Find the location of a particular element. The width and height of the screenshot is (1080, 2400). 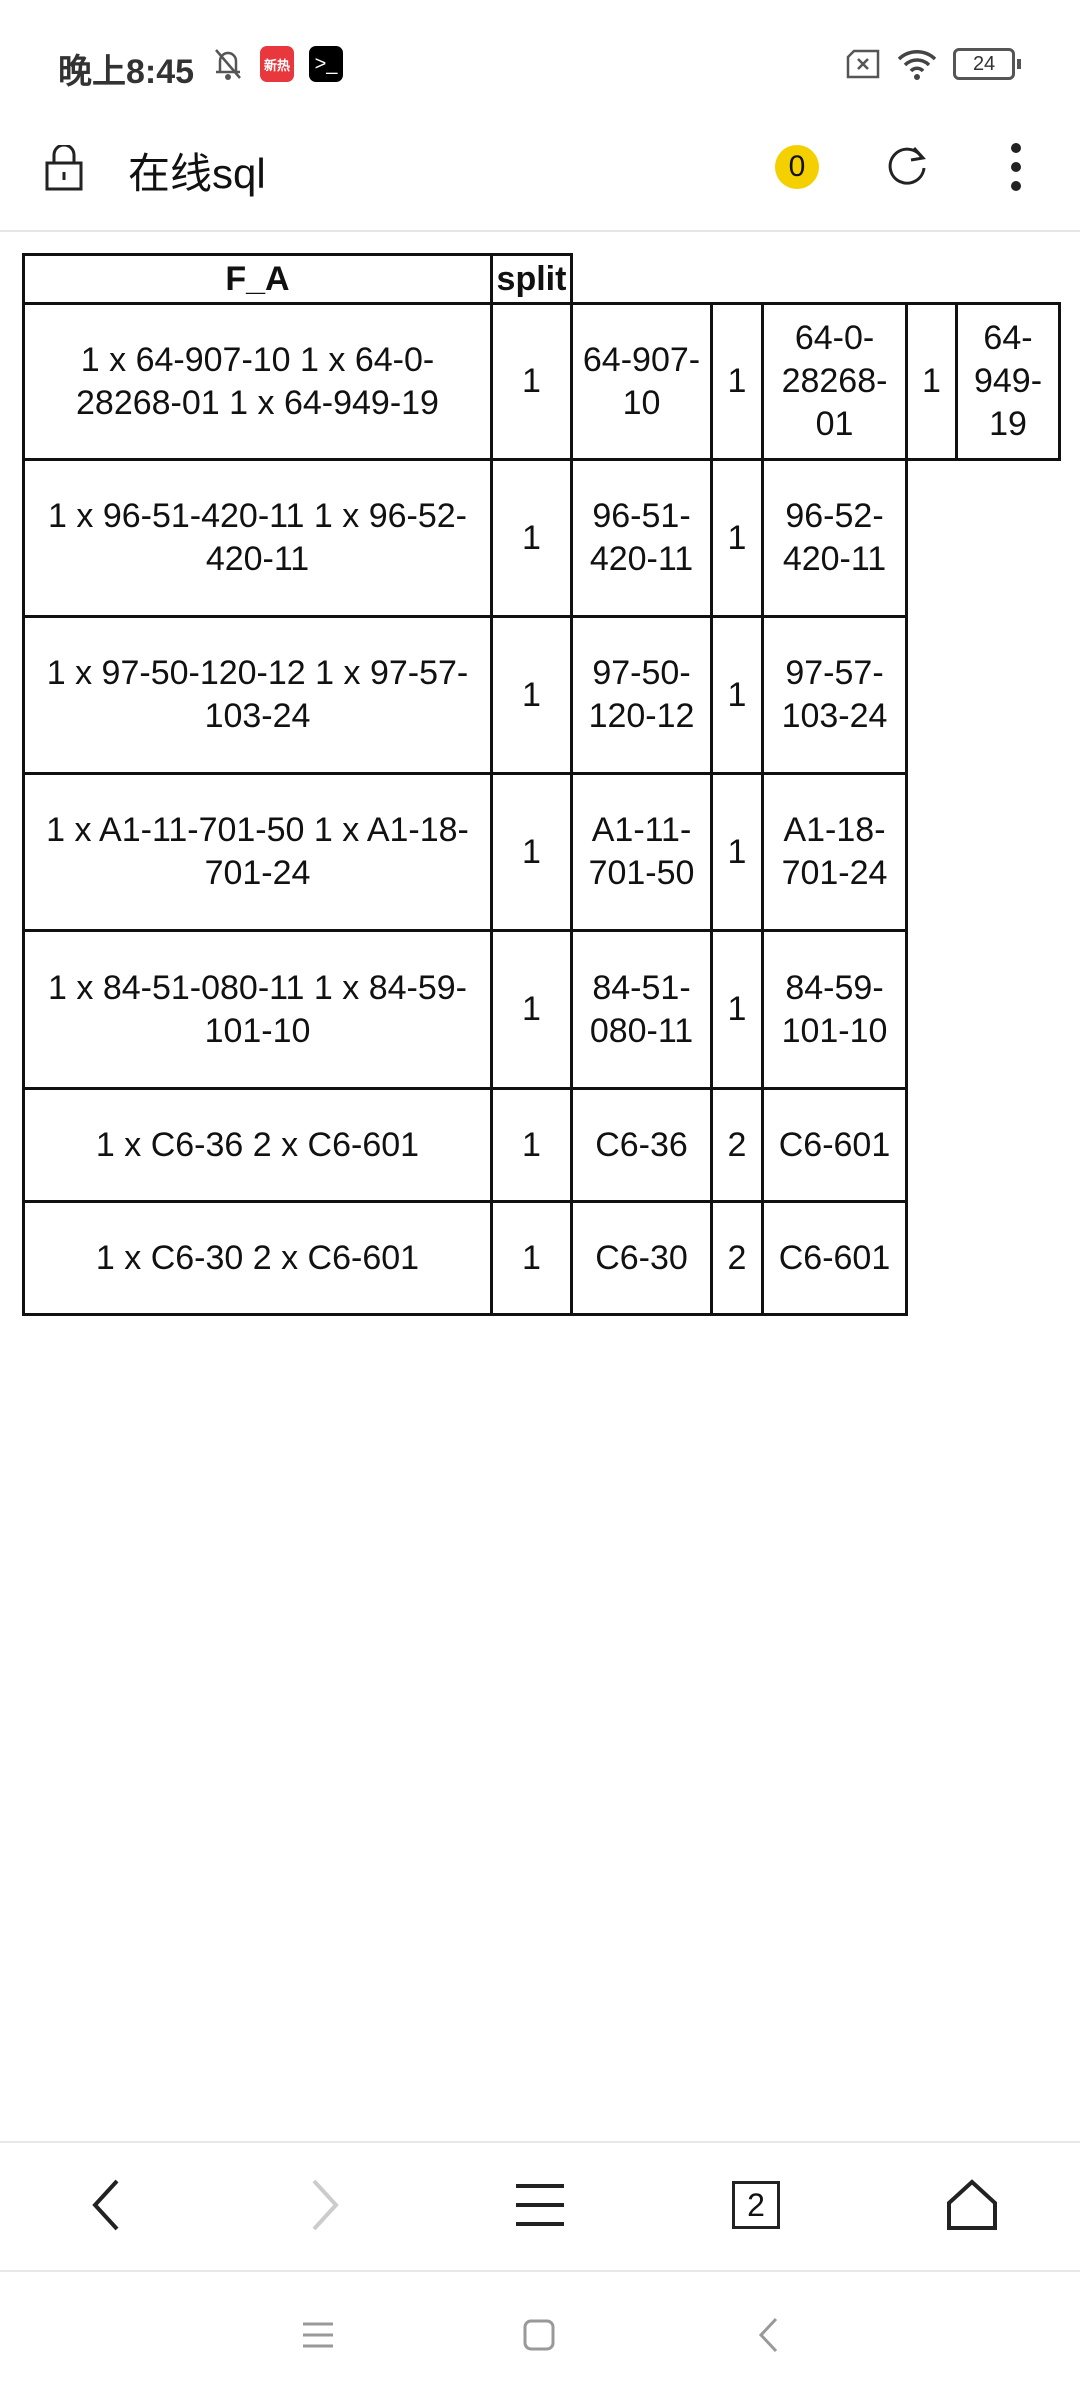

sim-x-icon is located at coordinates (863, 64).